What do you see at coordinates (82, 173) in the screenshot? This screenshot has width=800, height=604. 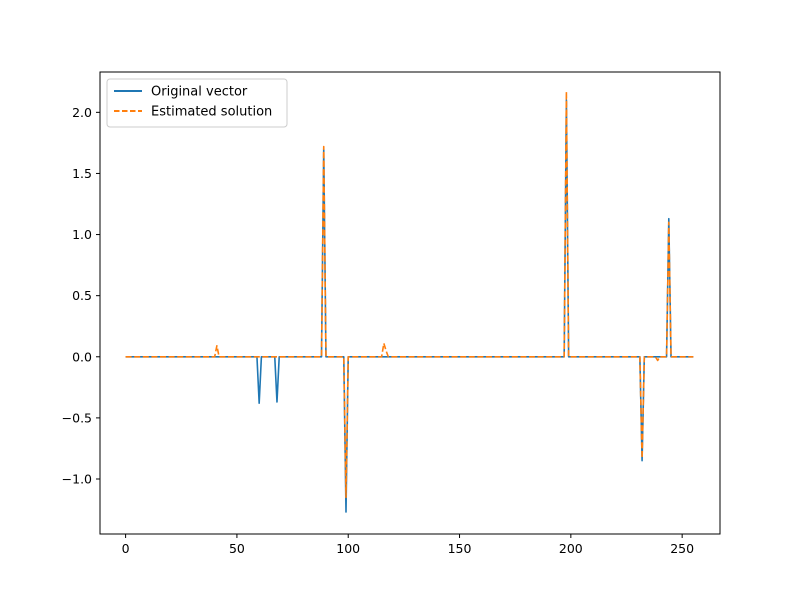 I see `y-tick-label: 1.5` at bounding box center [82, 173].